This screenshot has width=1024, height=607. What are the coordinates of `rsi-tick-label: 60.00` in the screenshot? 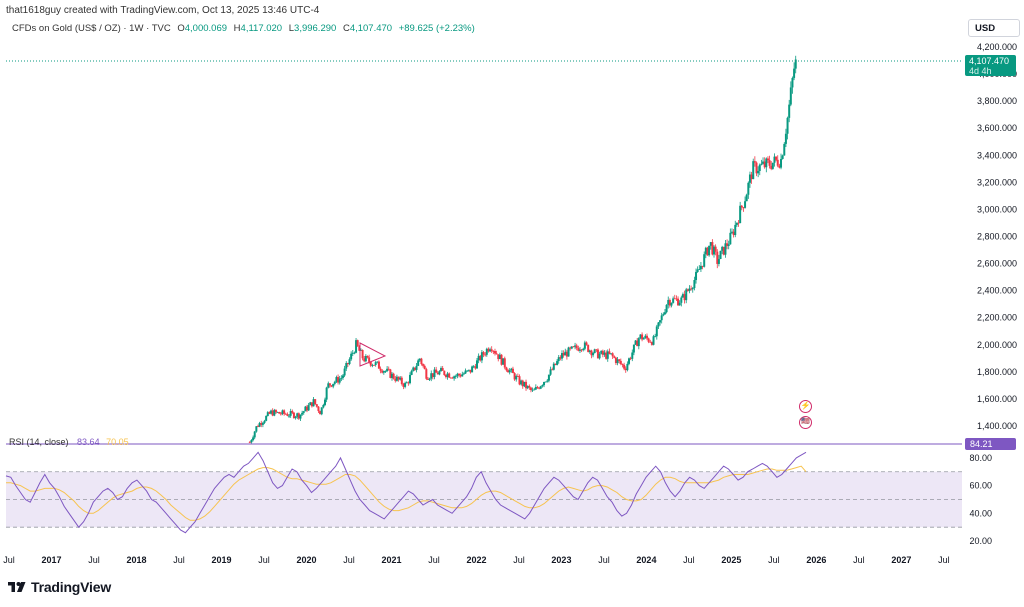 It's located at (980, 486).